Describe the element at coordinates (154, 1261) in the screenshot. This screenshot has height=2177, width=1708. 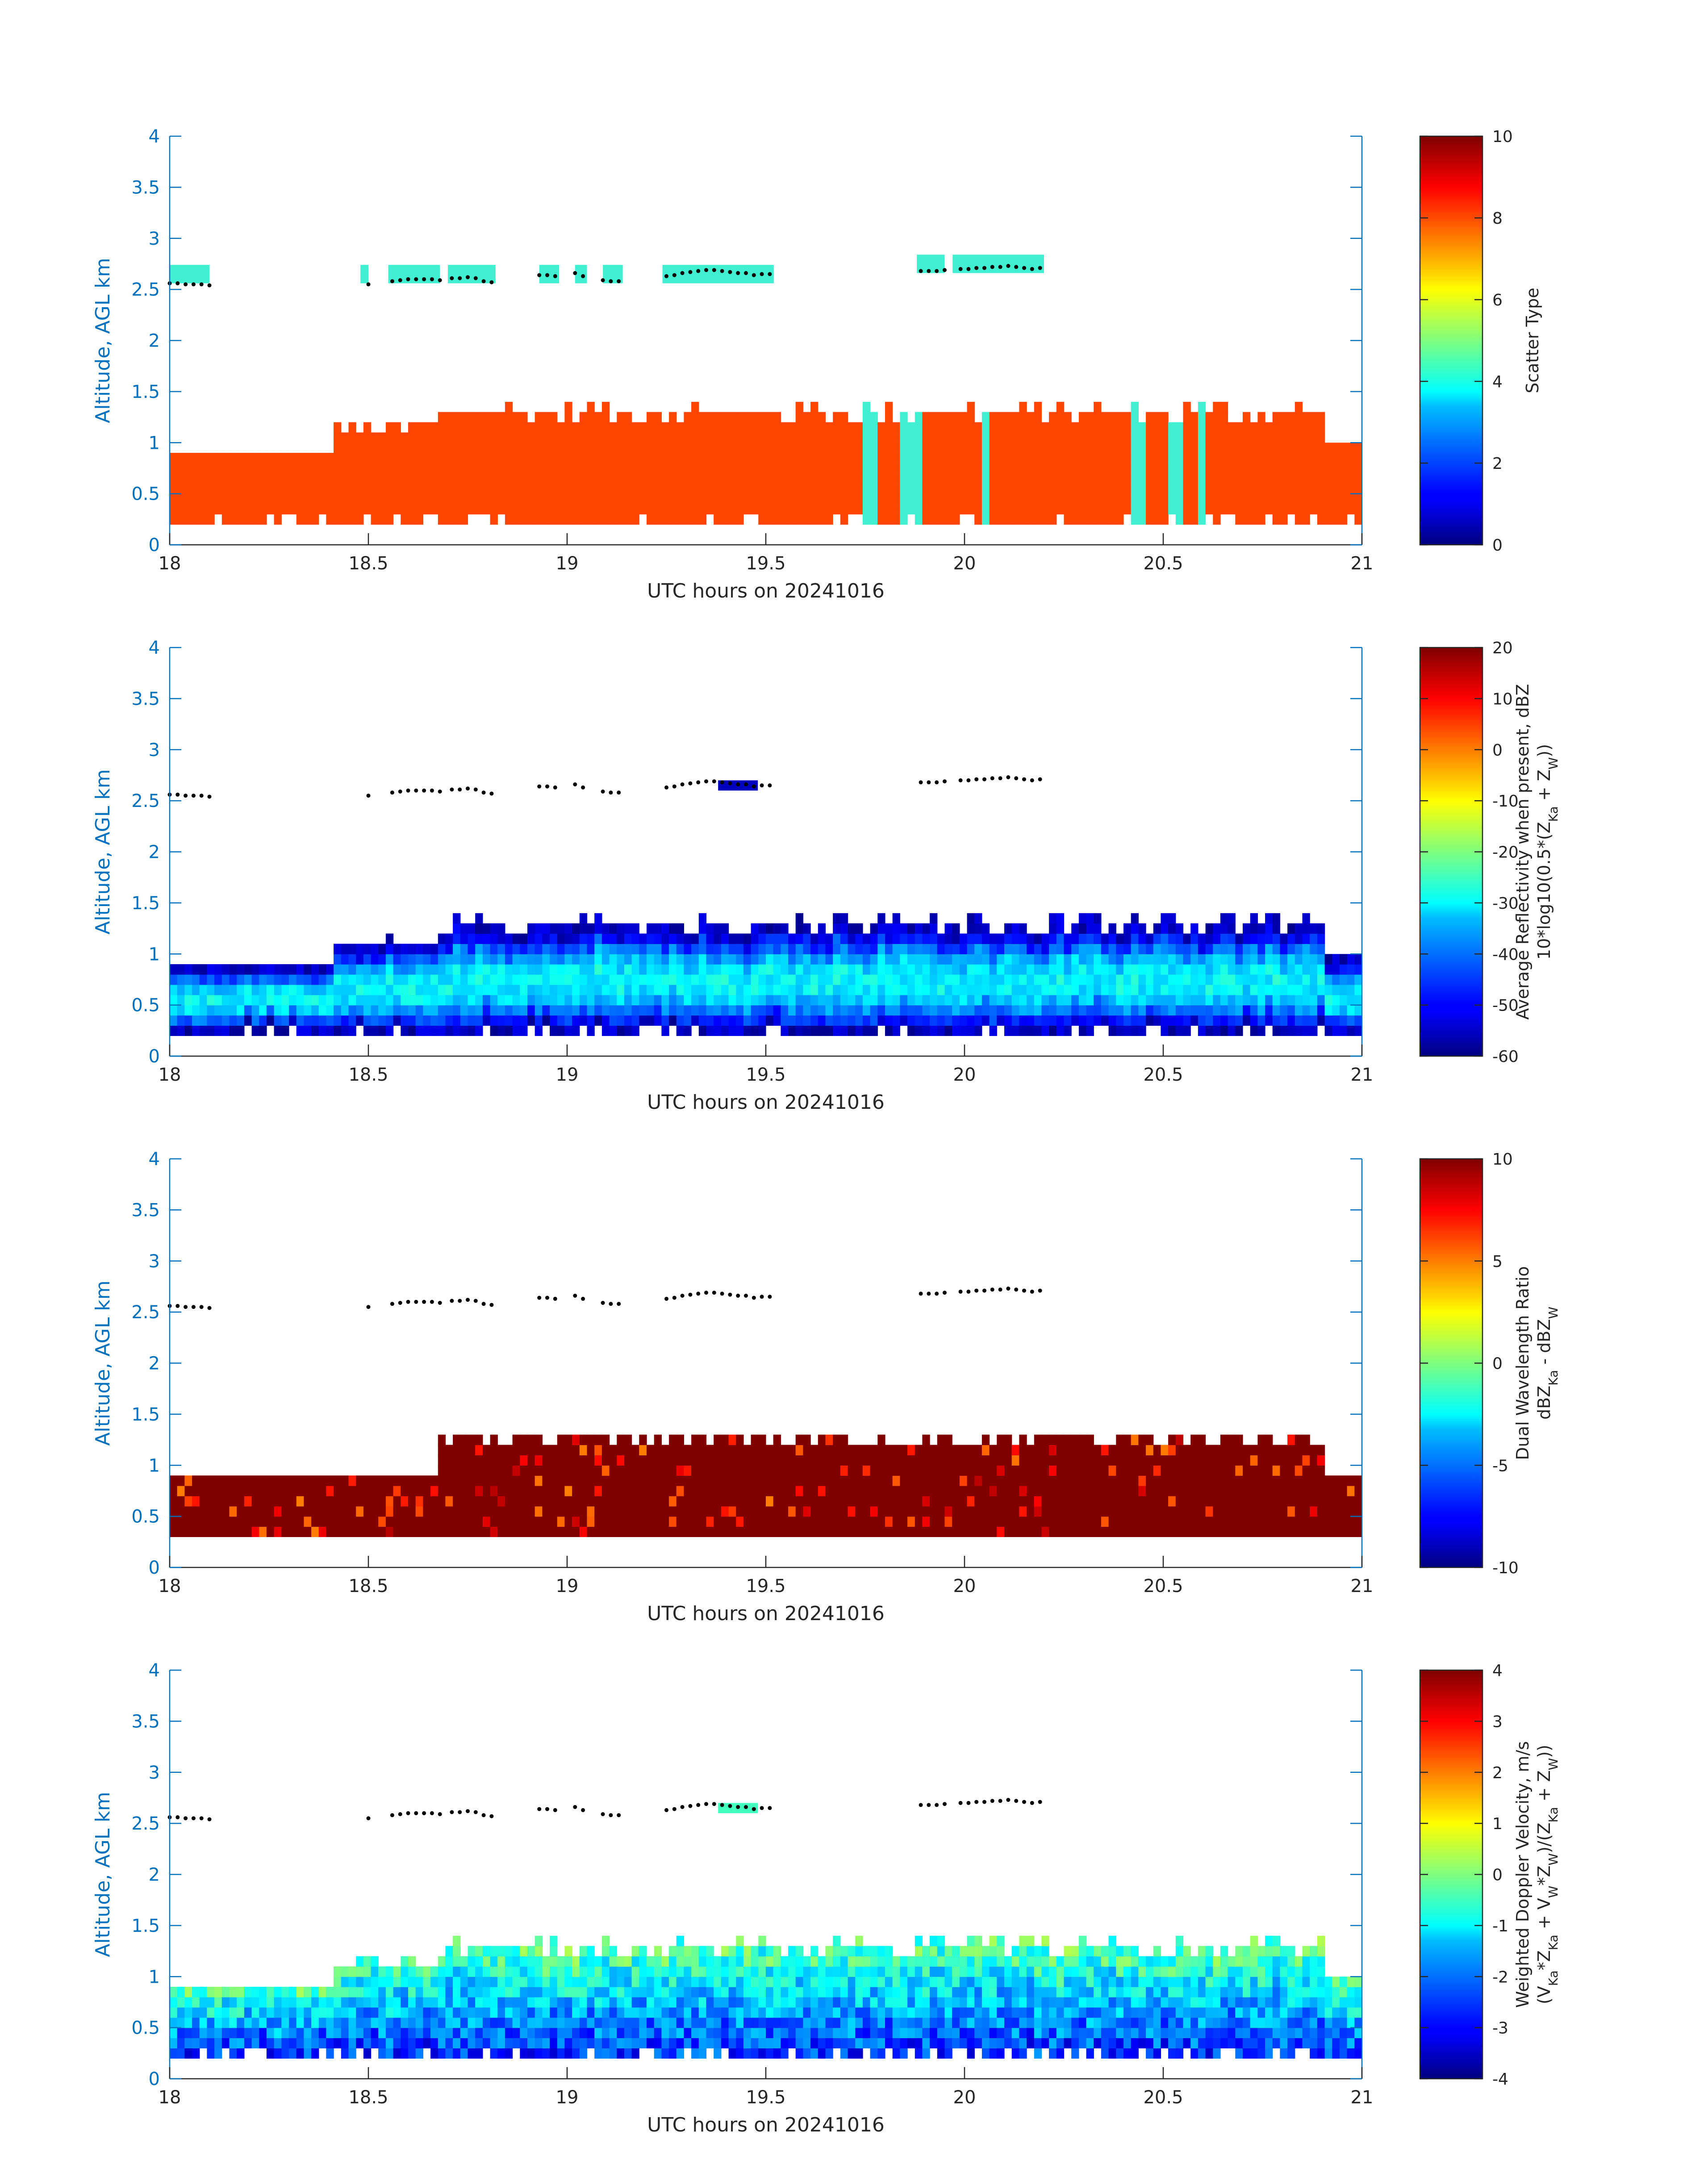
I see `y-tick-label: 3` at that location.